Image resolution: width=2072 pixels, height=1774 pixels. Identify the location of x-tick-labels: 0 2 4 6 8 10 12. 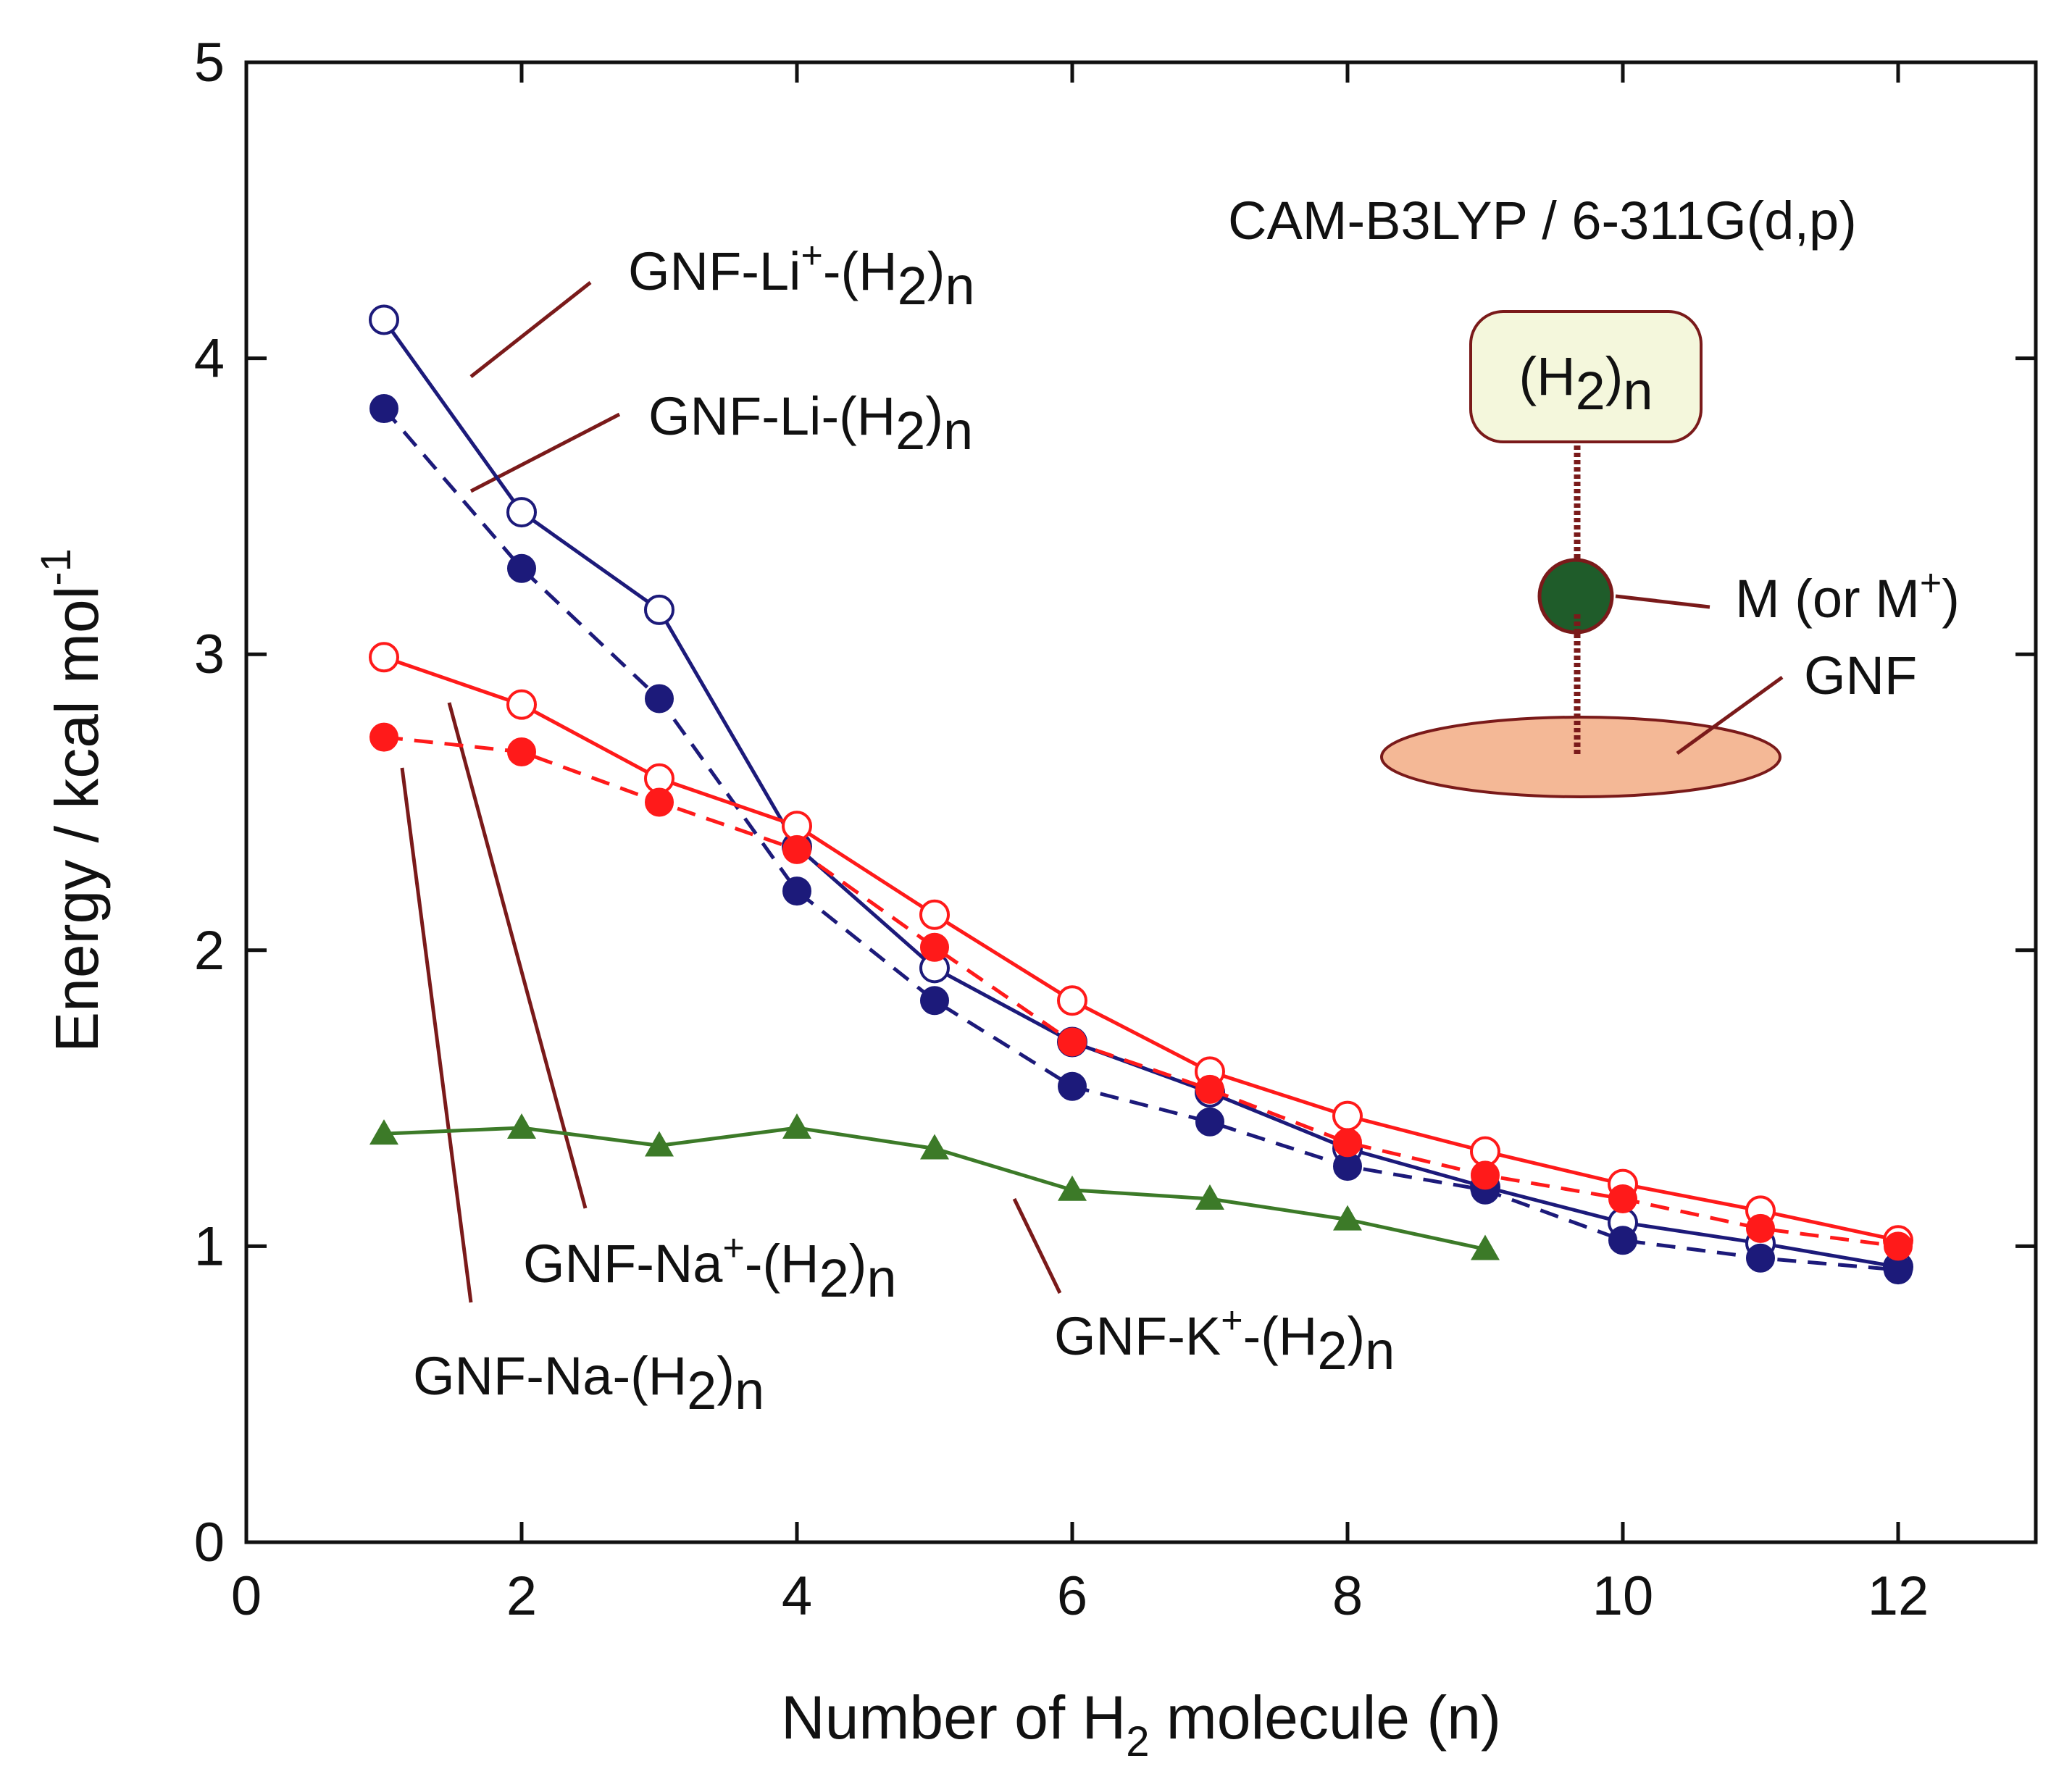
(1080, 1596).